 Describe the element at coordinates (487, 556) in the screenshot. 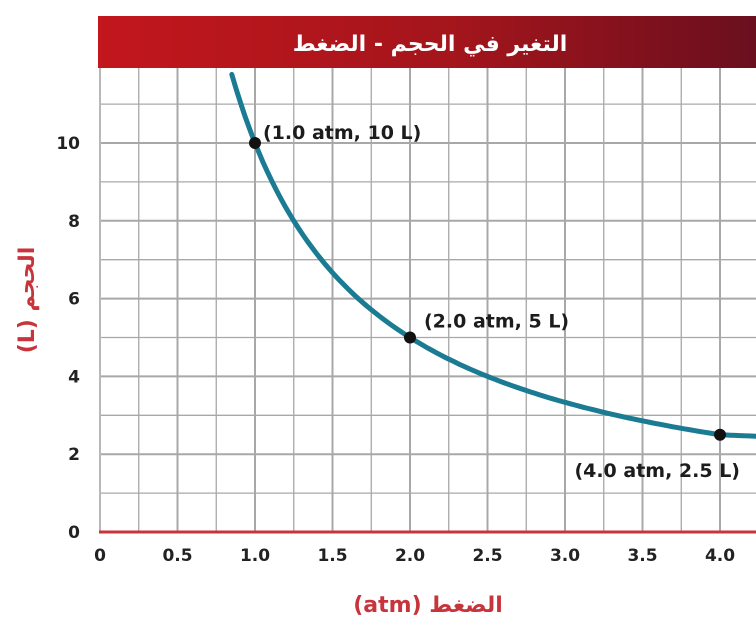

I see `x-tick-label: 2.5` at that location.